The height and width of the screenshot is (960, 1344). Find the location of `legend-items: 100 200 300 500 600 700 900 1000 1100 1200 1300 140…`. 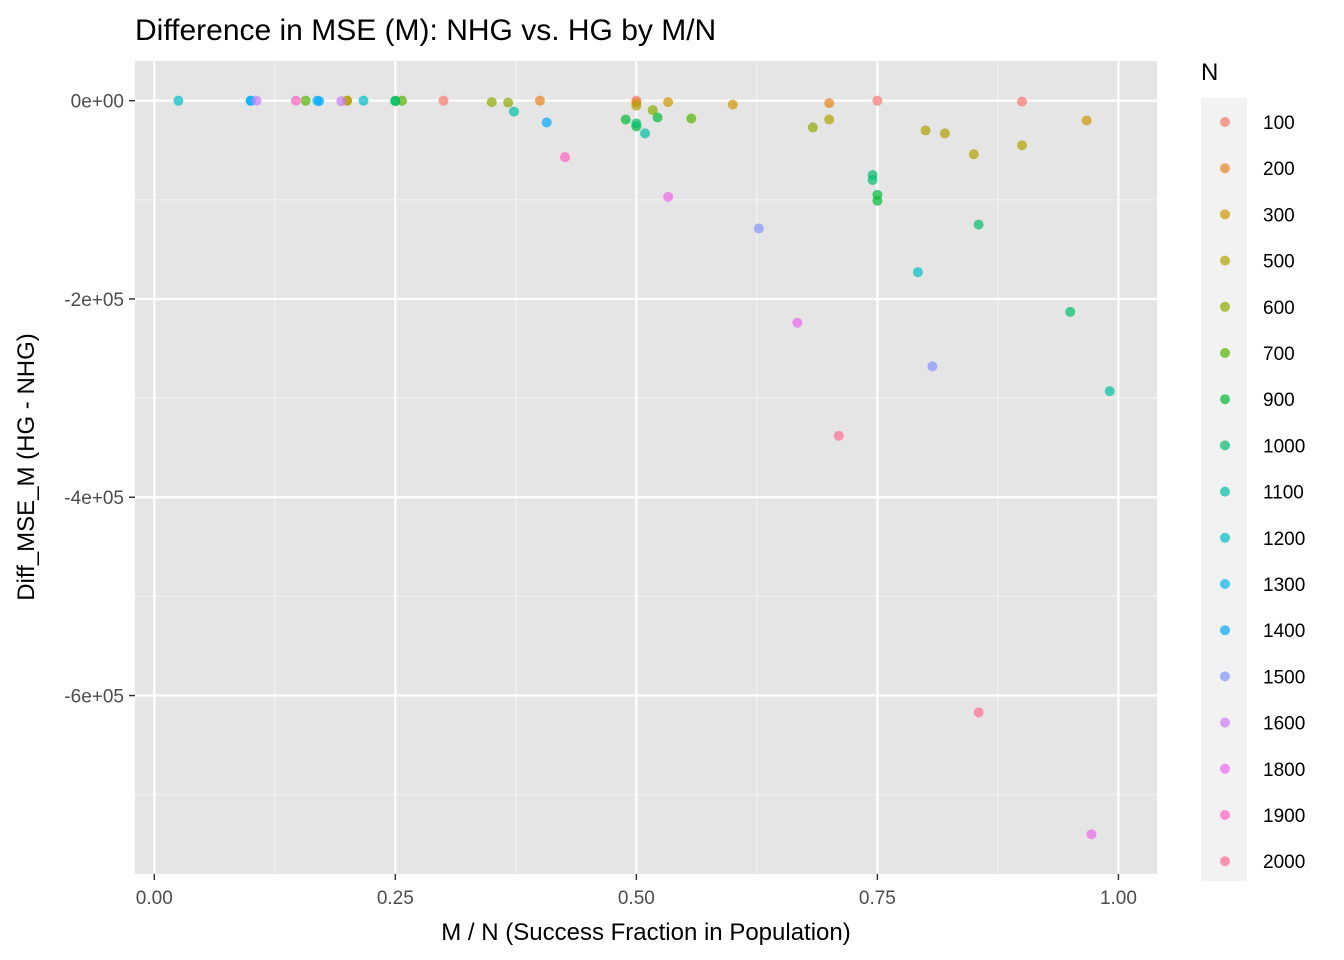

legend-items: 100 200 300 500 600 700 900 1000 1100 1200 1300 140… is located at coordinates (1262, 493).